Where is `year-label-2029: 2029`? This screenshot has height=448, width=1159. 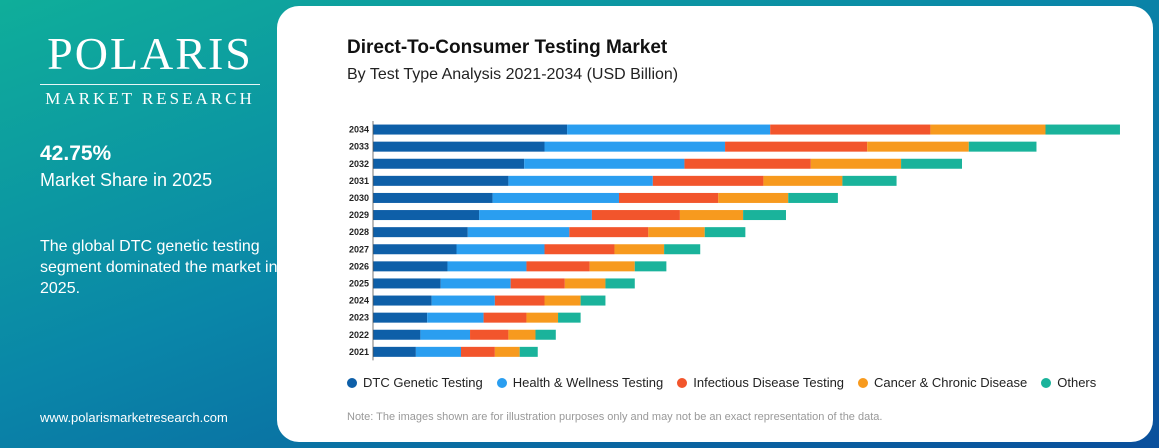 year-label-2029: 2029 is located at coordinates (359, 215).